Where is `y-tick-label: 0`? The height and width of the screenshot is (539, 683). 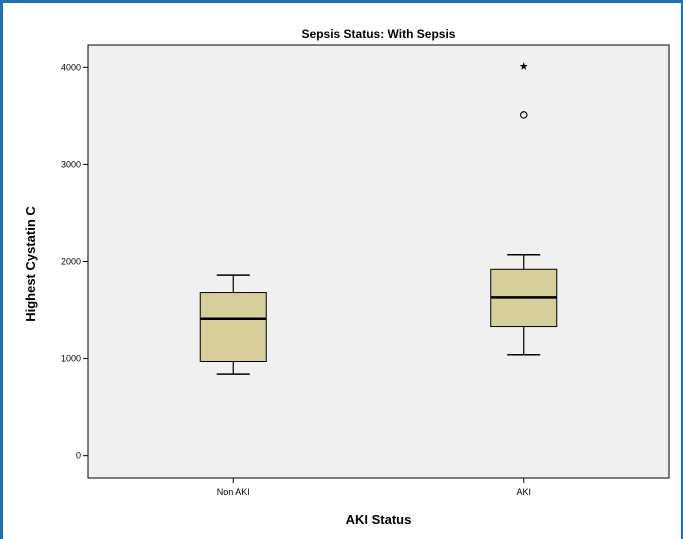
y-tick-label: 0 is located at coordinates (78, 456).